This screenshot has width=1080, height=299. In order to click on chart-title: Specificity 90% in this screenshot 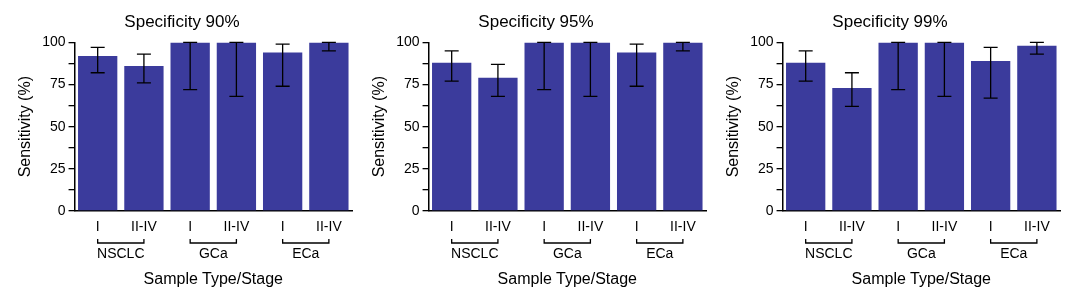, I will do `click(182, 21)`.